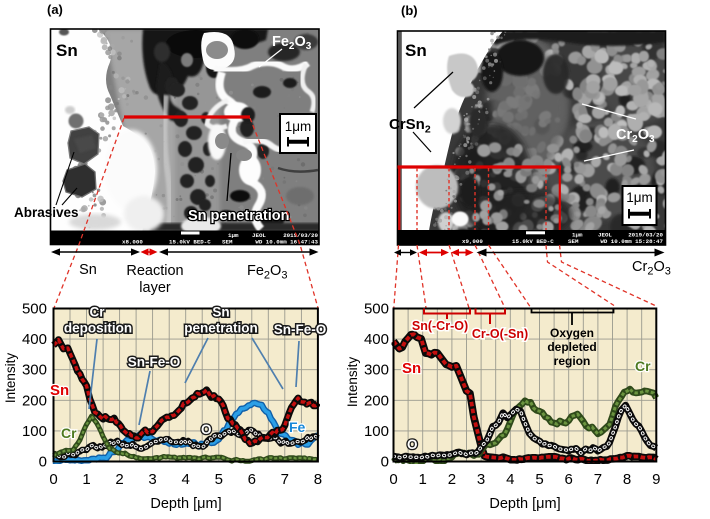  I want to click on svg-text: Sn(-Cr-O), so click(440, 326).